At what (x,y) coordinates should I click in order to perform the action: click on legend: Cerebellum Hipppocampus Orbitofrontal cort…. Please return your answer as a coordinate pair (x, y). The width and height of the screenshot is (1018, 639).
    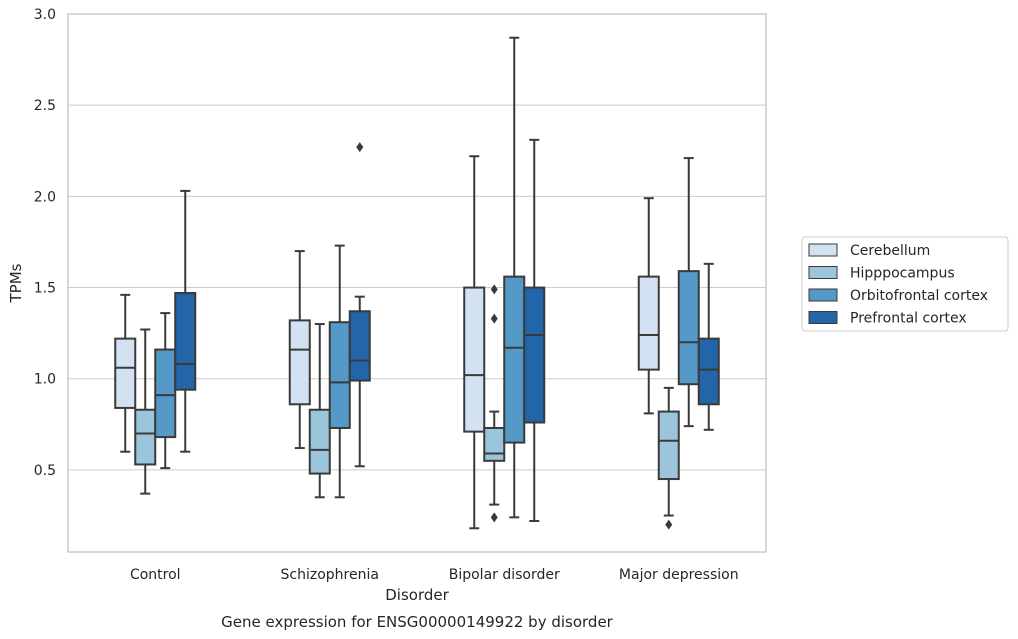
    Looking at the image, I should click on (905, 284).